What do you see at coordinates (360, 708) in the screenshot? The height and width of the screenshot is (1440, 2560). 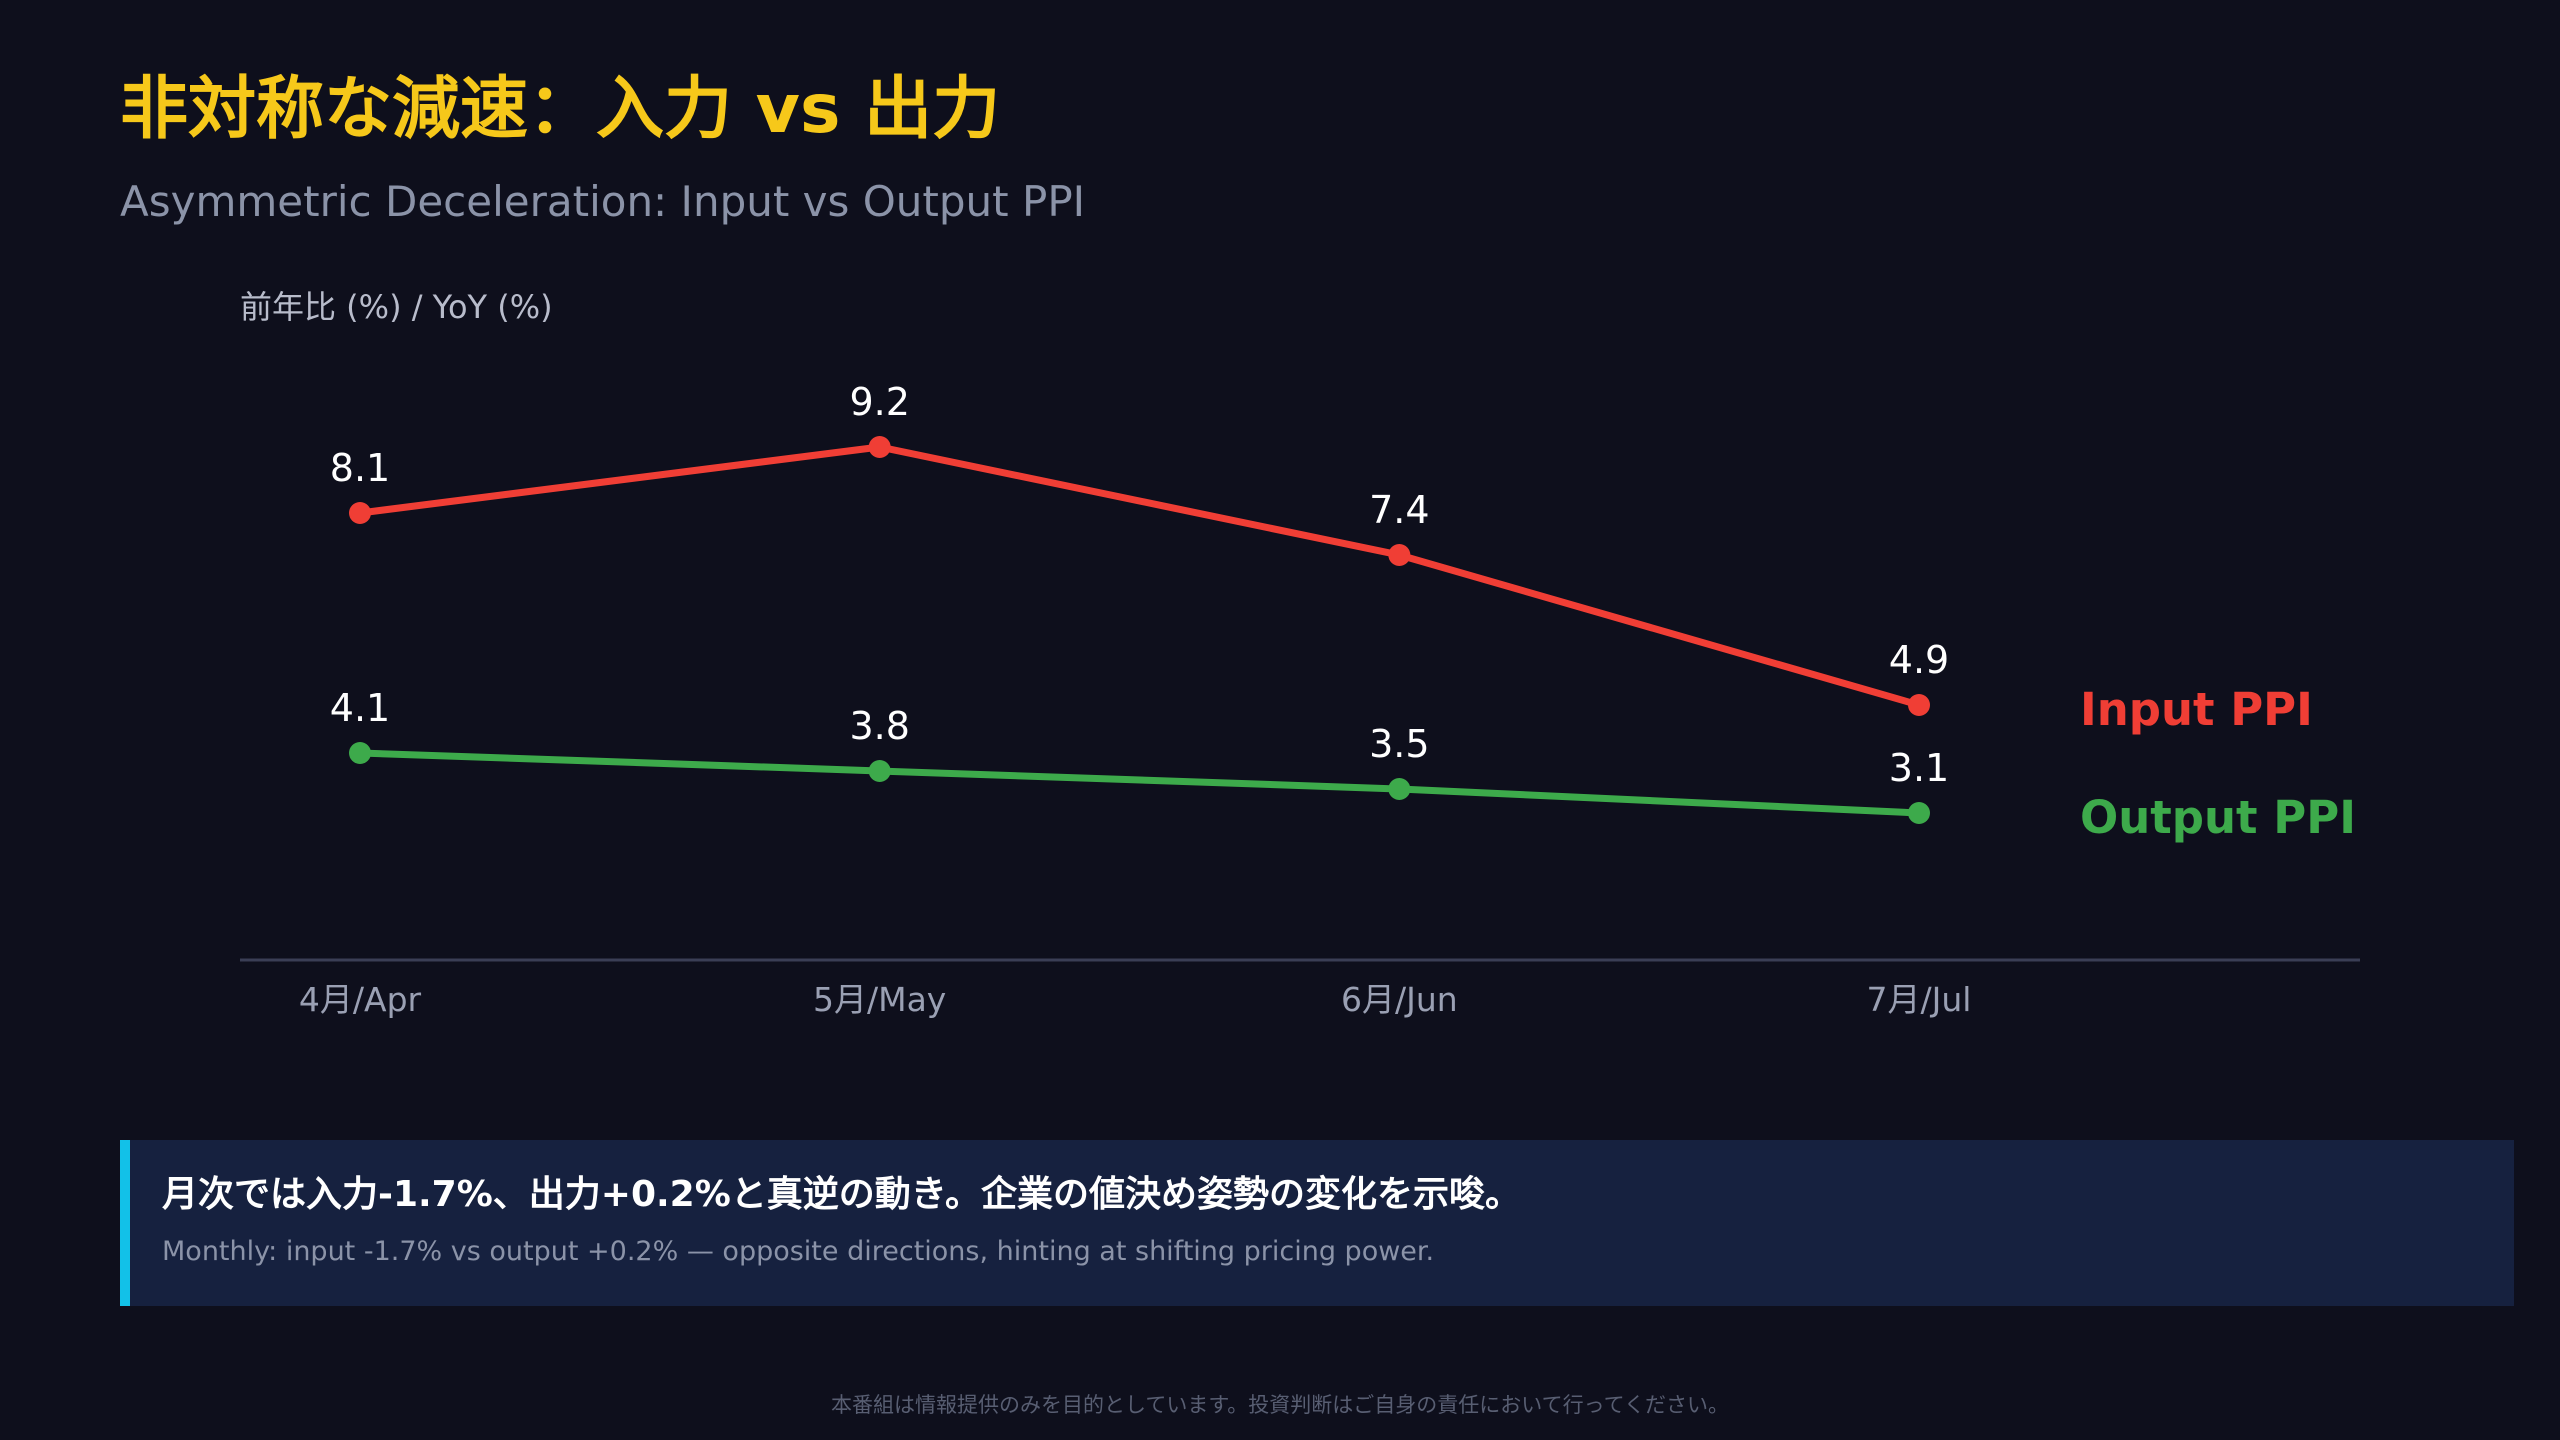 I see `data-label: 4.1` at bounding box center [360, 708].